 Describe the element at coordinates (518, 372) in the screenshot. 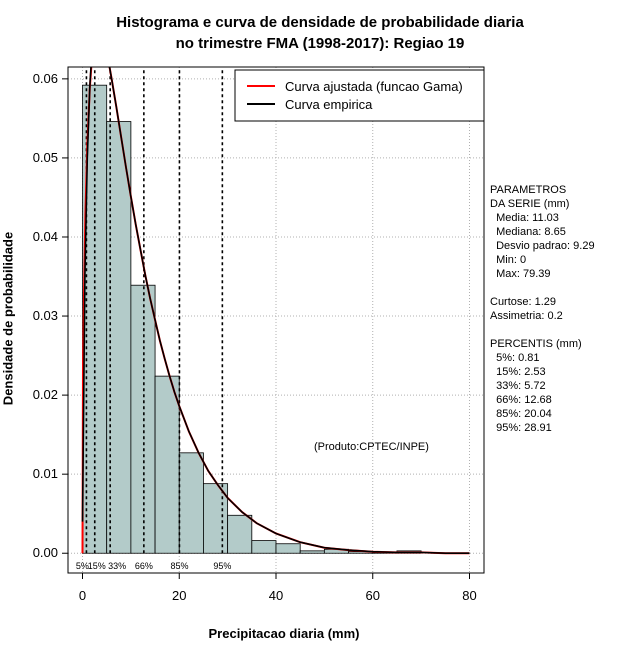

I see `stats-p15: 15%: 2.53` at that location.